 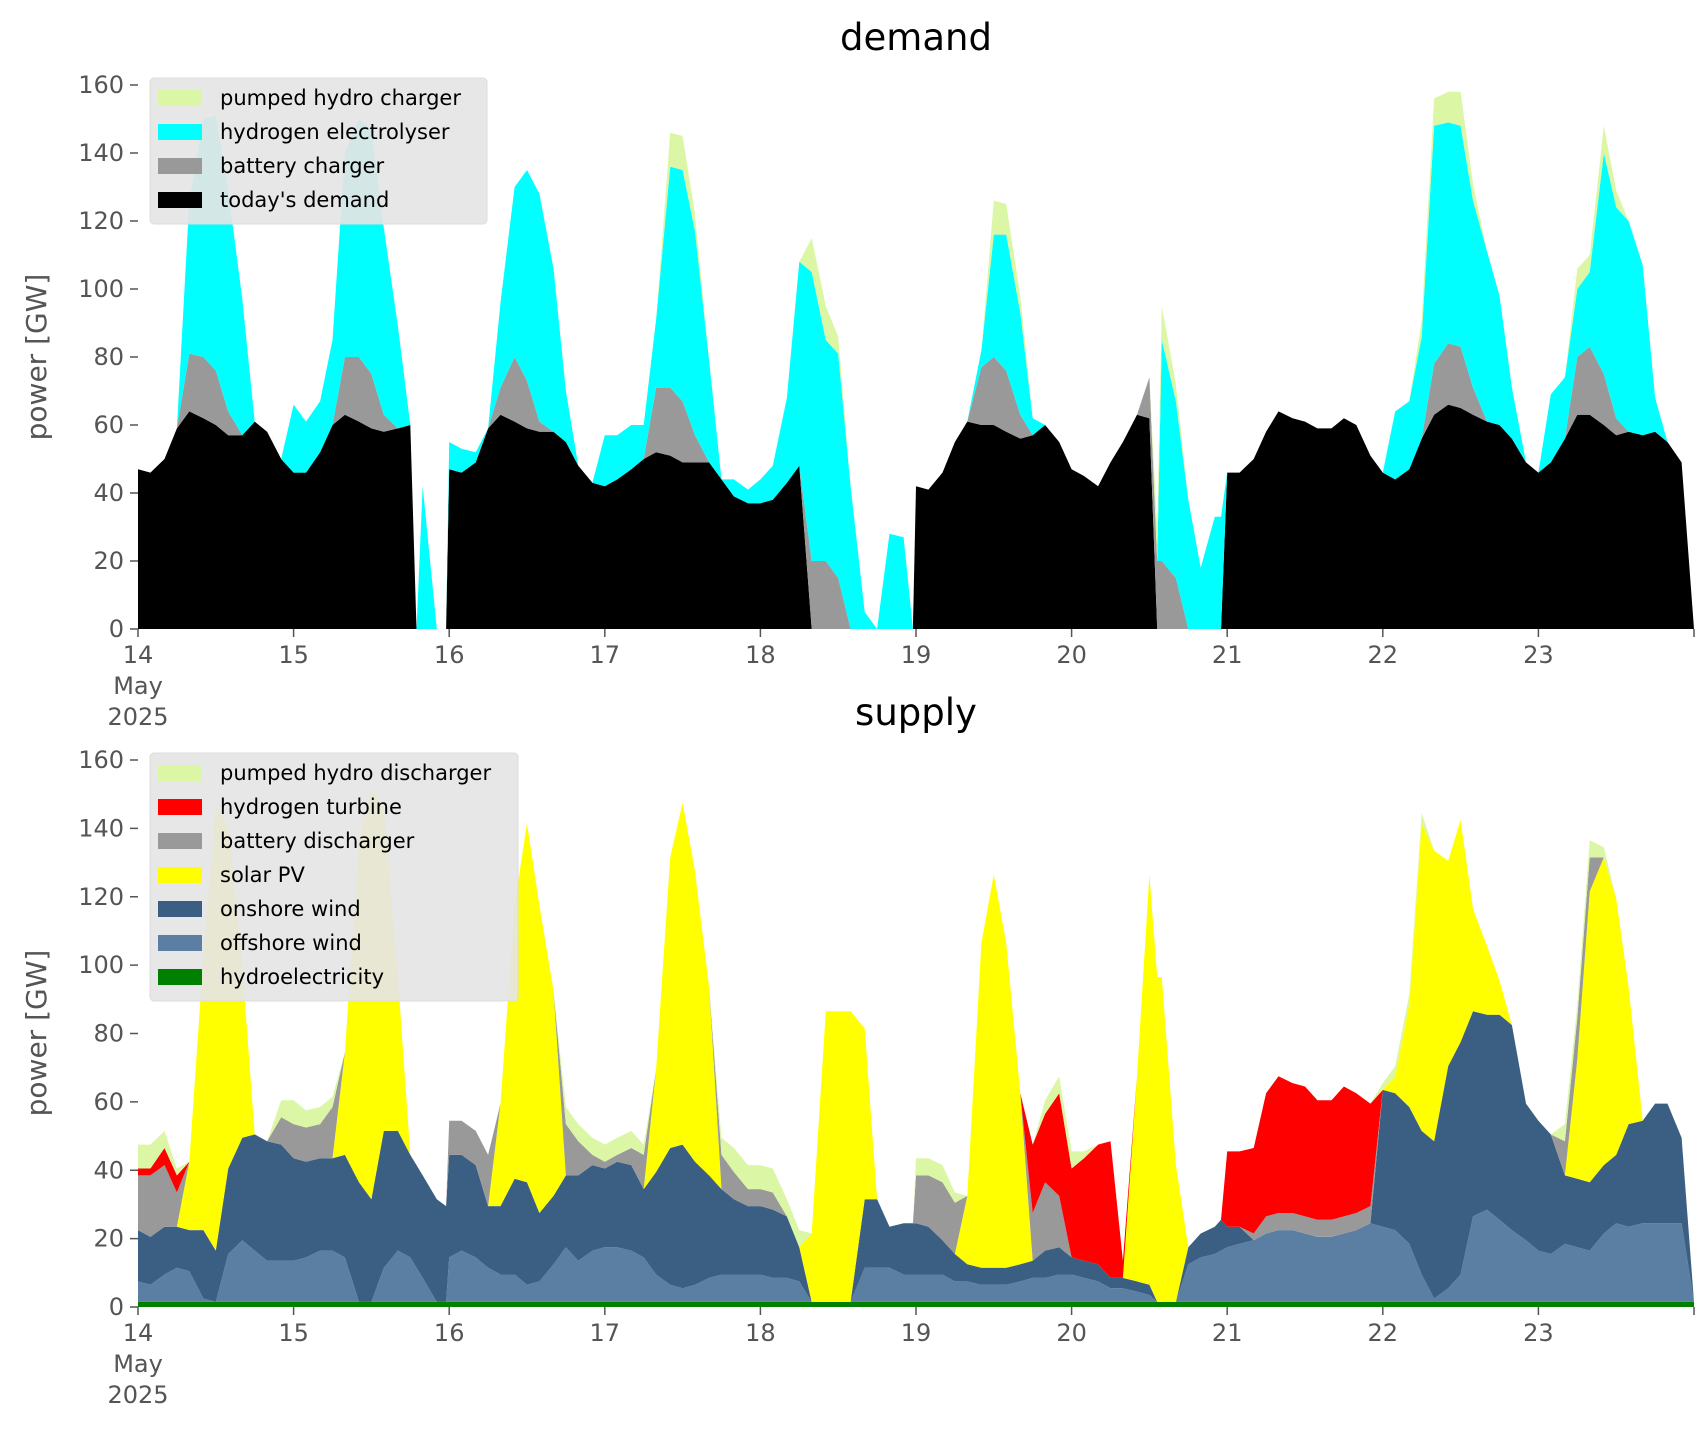 I want to click on supply-x-ticks: 14 May 2025 15 16 17 18 19 20 21 22 23, so click(x=901, y=1358).